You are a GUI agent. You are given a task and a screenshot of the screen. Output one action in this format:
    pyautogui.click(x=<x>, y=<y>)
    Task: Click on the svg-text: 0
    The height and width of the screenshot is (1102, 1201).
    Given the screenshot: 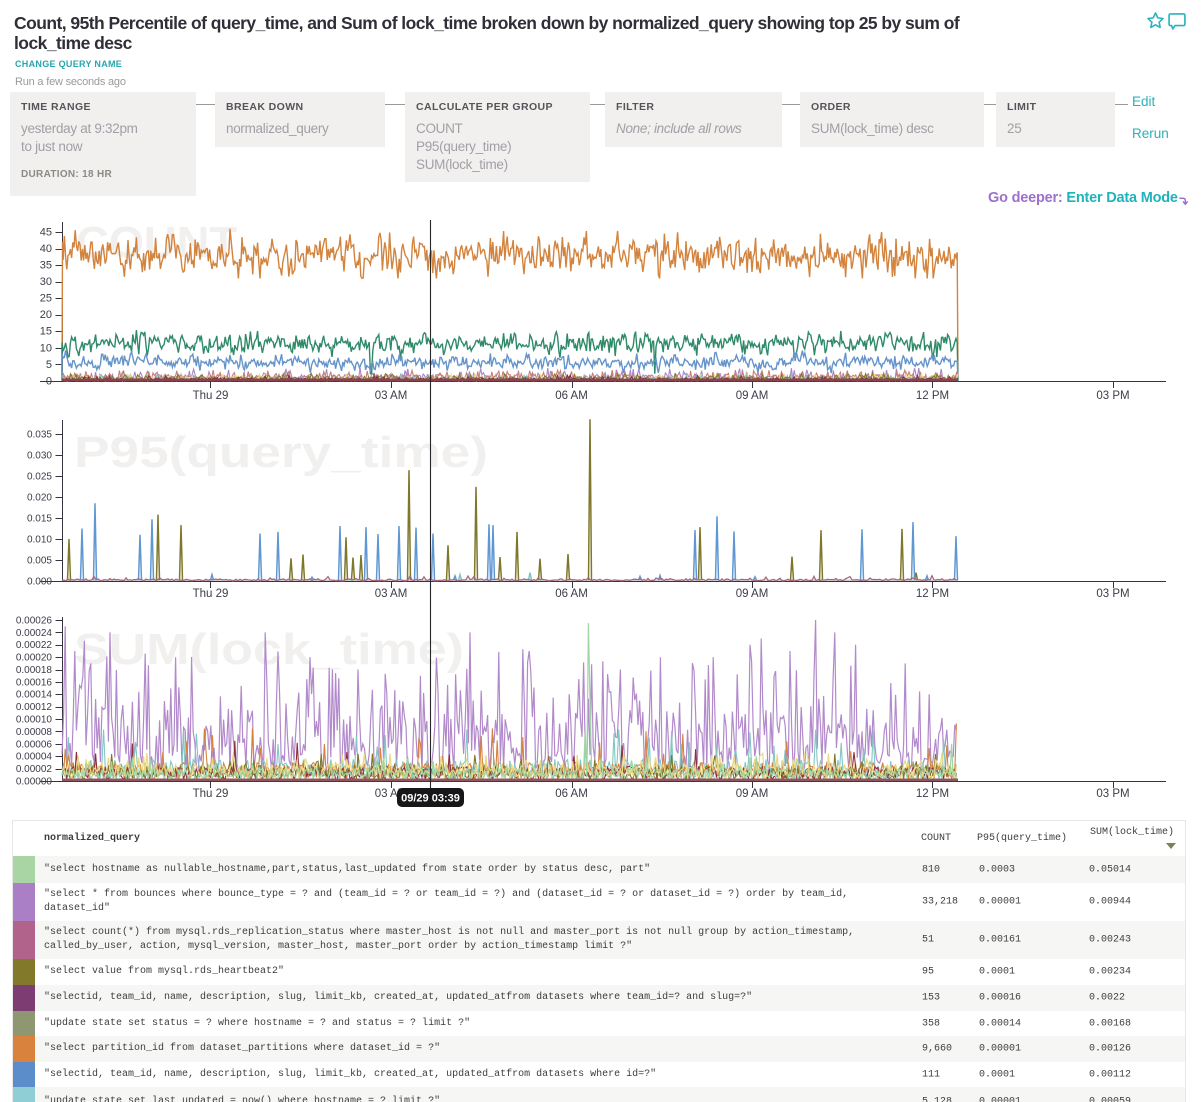 What is the action you would take?
    pyautogui.click(x=49, y=381)
    